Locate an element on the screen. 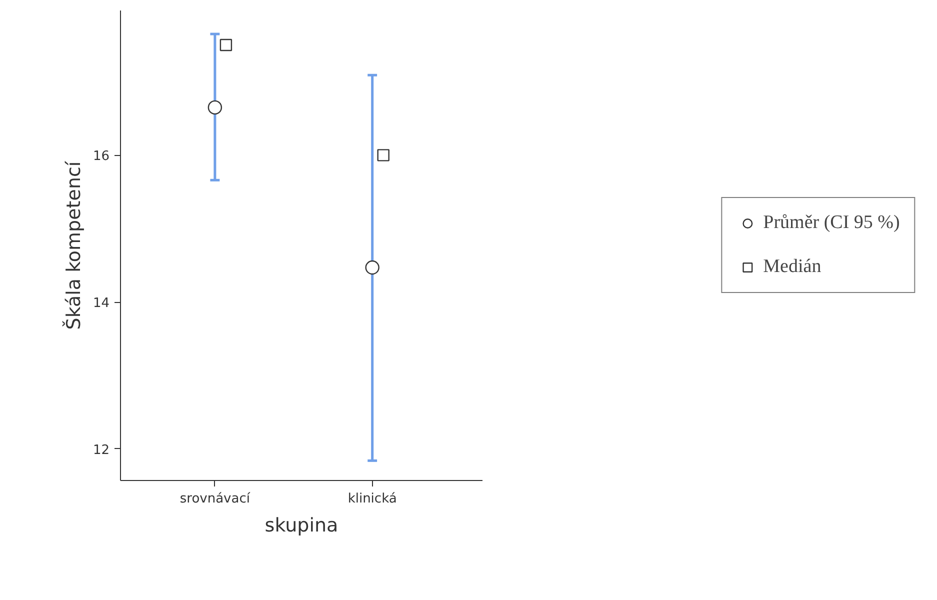  y-axis-title: Škála kompetencí is located at coordinates (73, 245).